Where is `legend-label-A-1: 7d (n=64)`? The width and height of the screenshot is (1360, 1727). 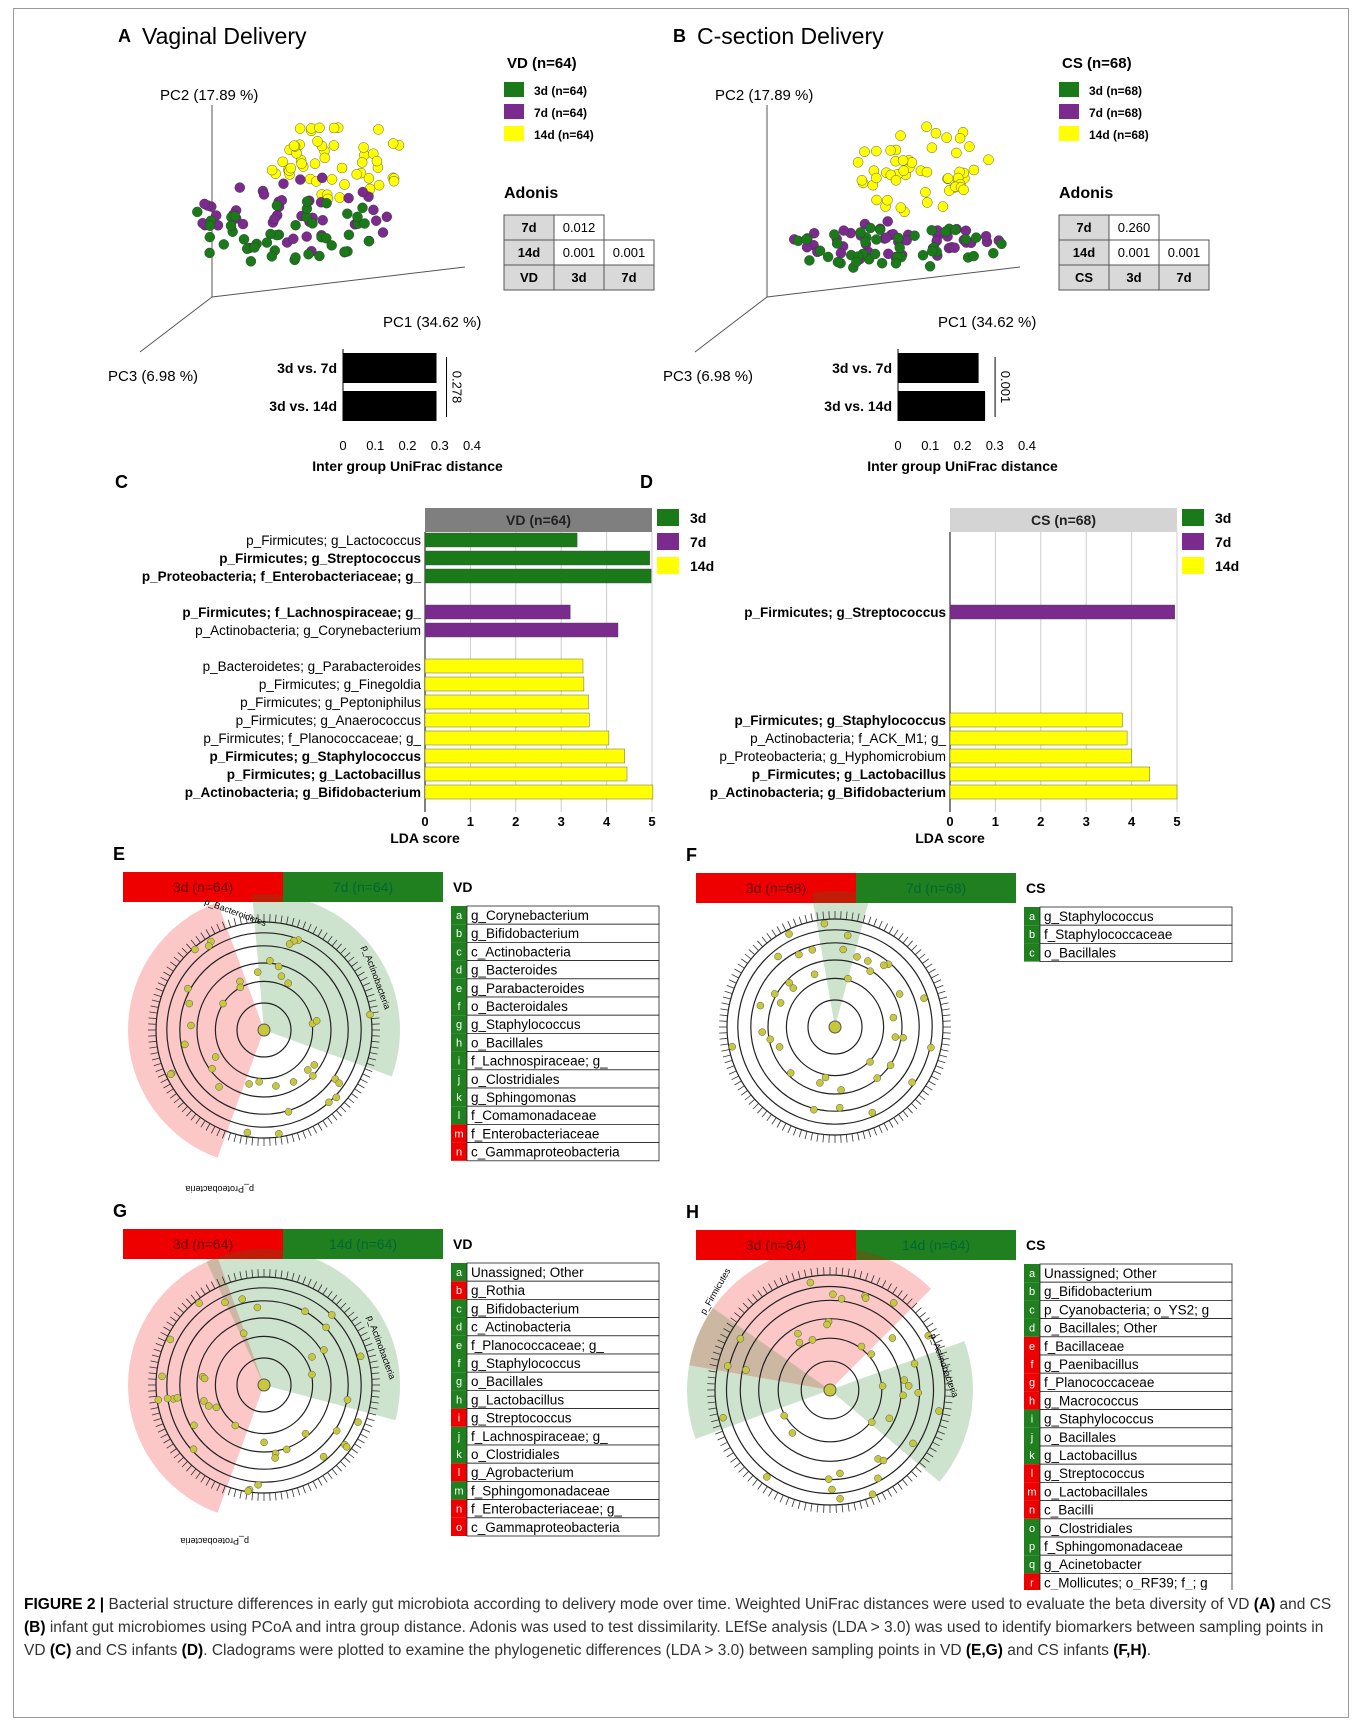 legend-label-A-1: 7d (n=64) is located at coordinates (560, 113).